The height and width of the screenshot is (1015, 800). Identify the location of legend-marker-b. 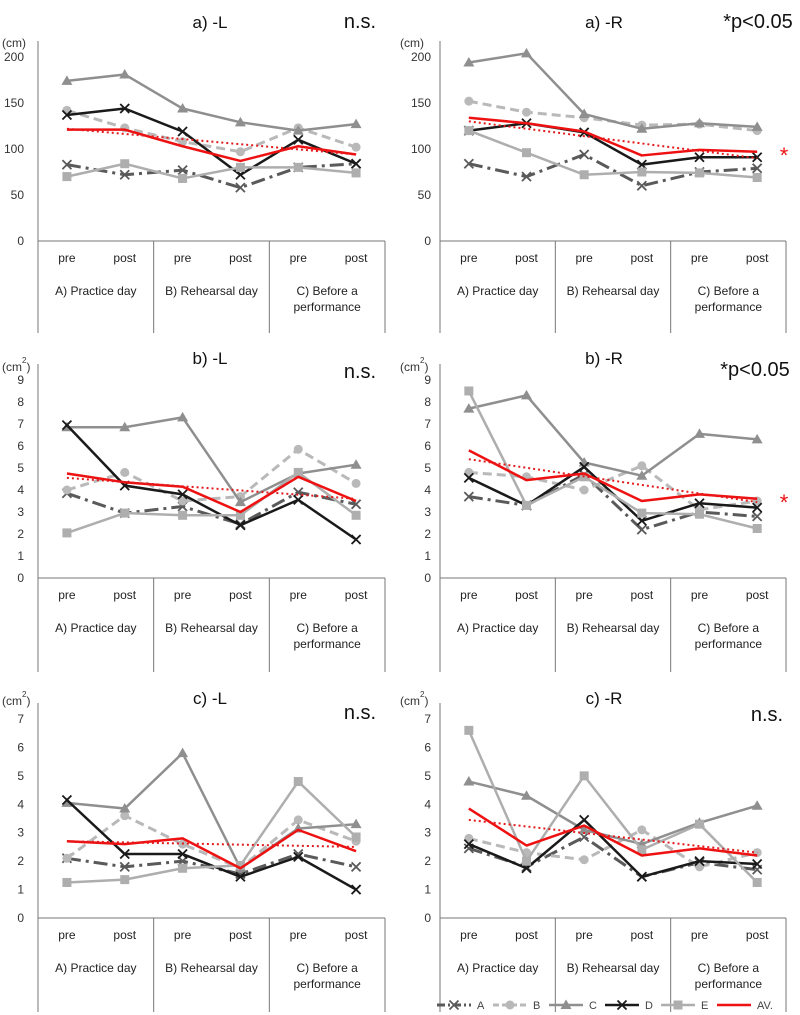
(510, 1005).